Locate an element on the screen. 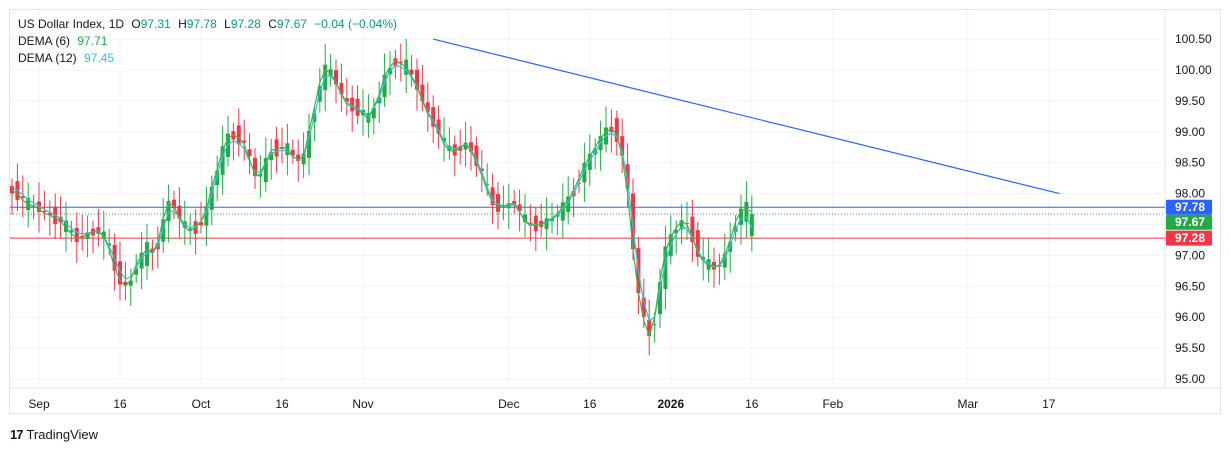 Image resolution: width=1231 pixels, height=452 pixels. legend-low-value: 97.28 is located at coordinates (245, 24).